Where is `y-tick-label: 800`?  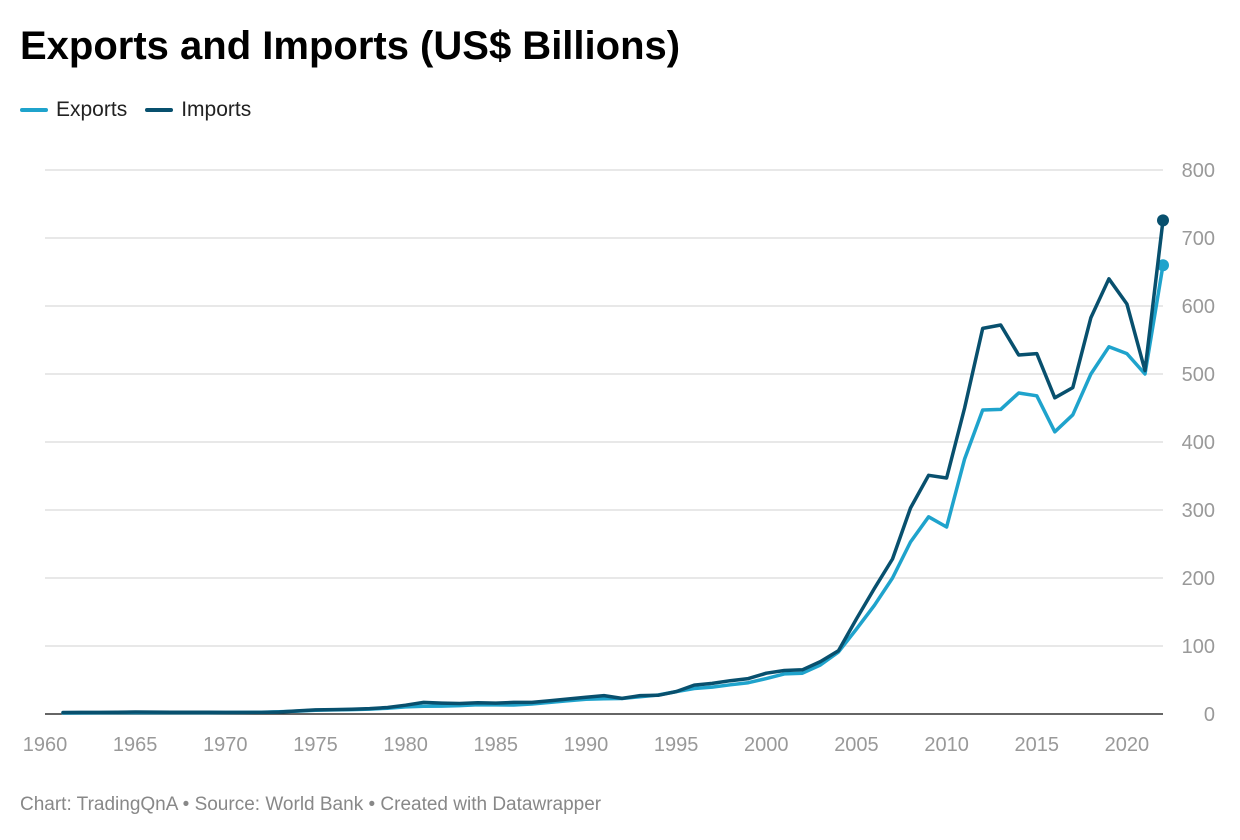 y-tick-label: 800 is located at coordinates (1198, 171).